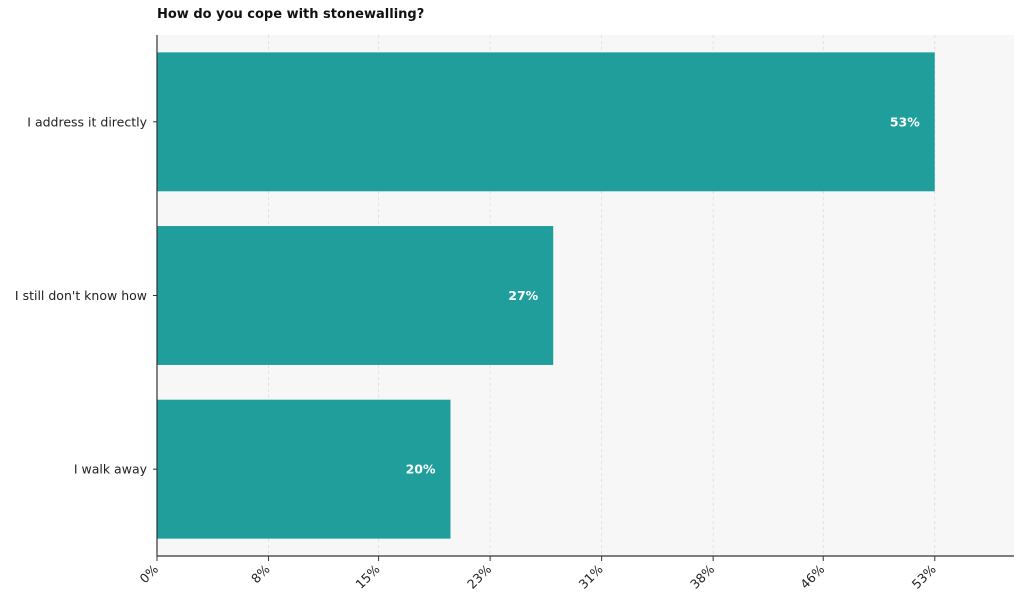 This screenshot has width=1024, height=609. What do you see at coordinates (421, 469) in the screenshot?
I see `bar-value-label: 20%` at bounding box center [421, 469].